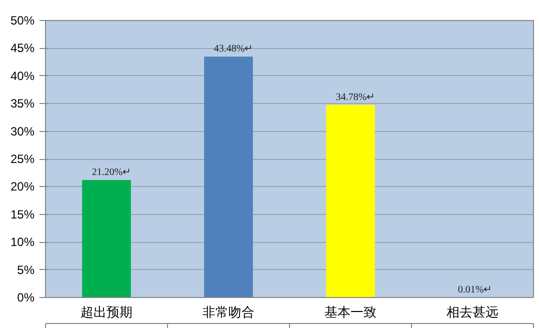  I want to click on y-tick-label: 15%, so click(22, 214).